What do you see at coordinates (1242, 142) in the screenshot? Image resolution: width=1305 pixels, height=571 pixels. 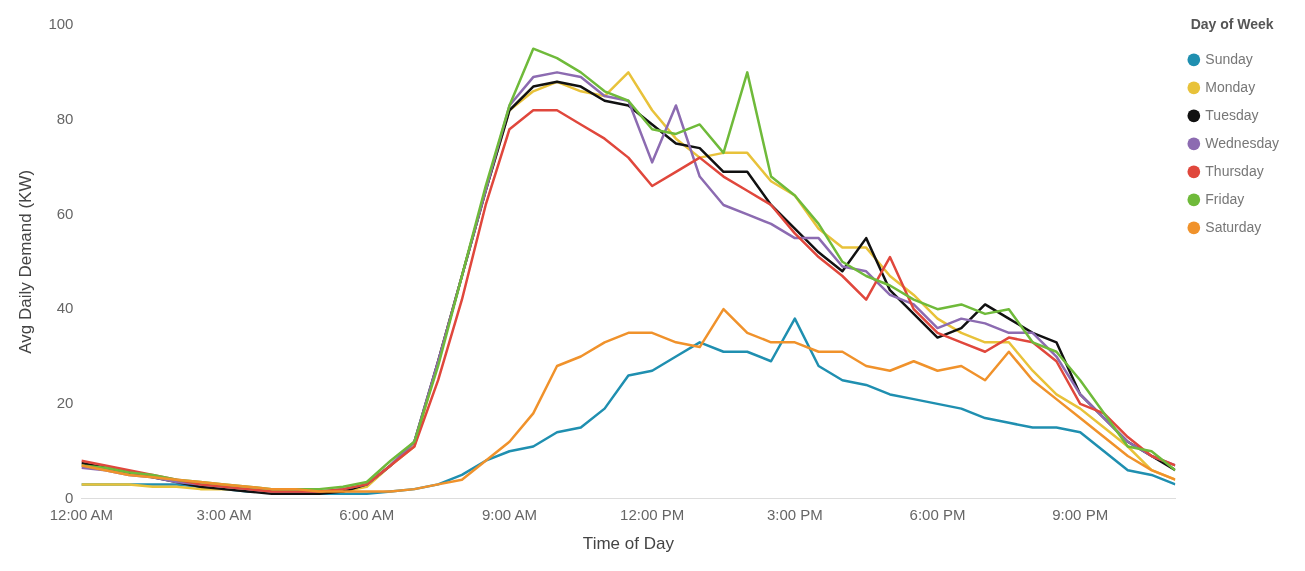 I see `legend-label: Wednesday` at bounding box center [1242, 142].